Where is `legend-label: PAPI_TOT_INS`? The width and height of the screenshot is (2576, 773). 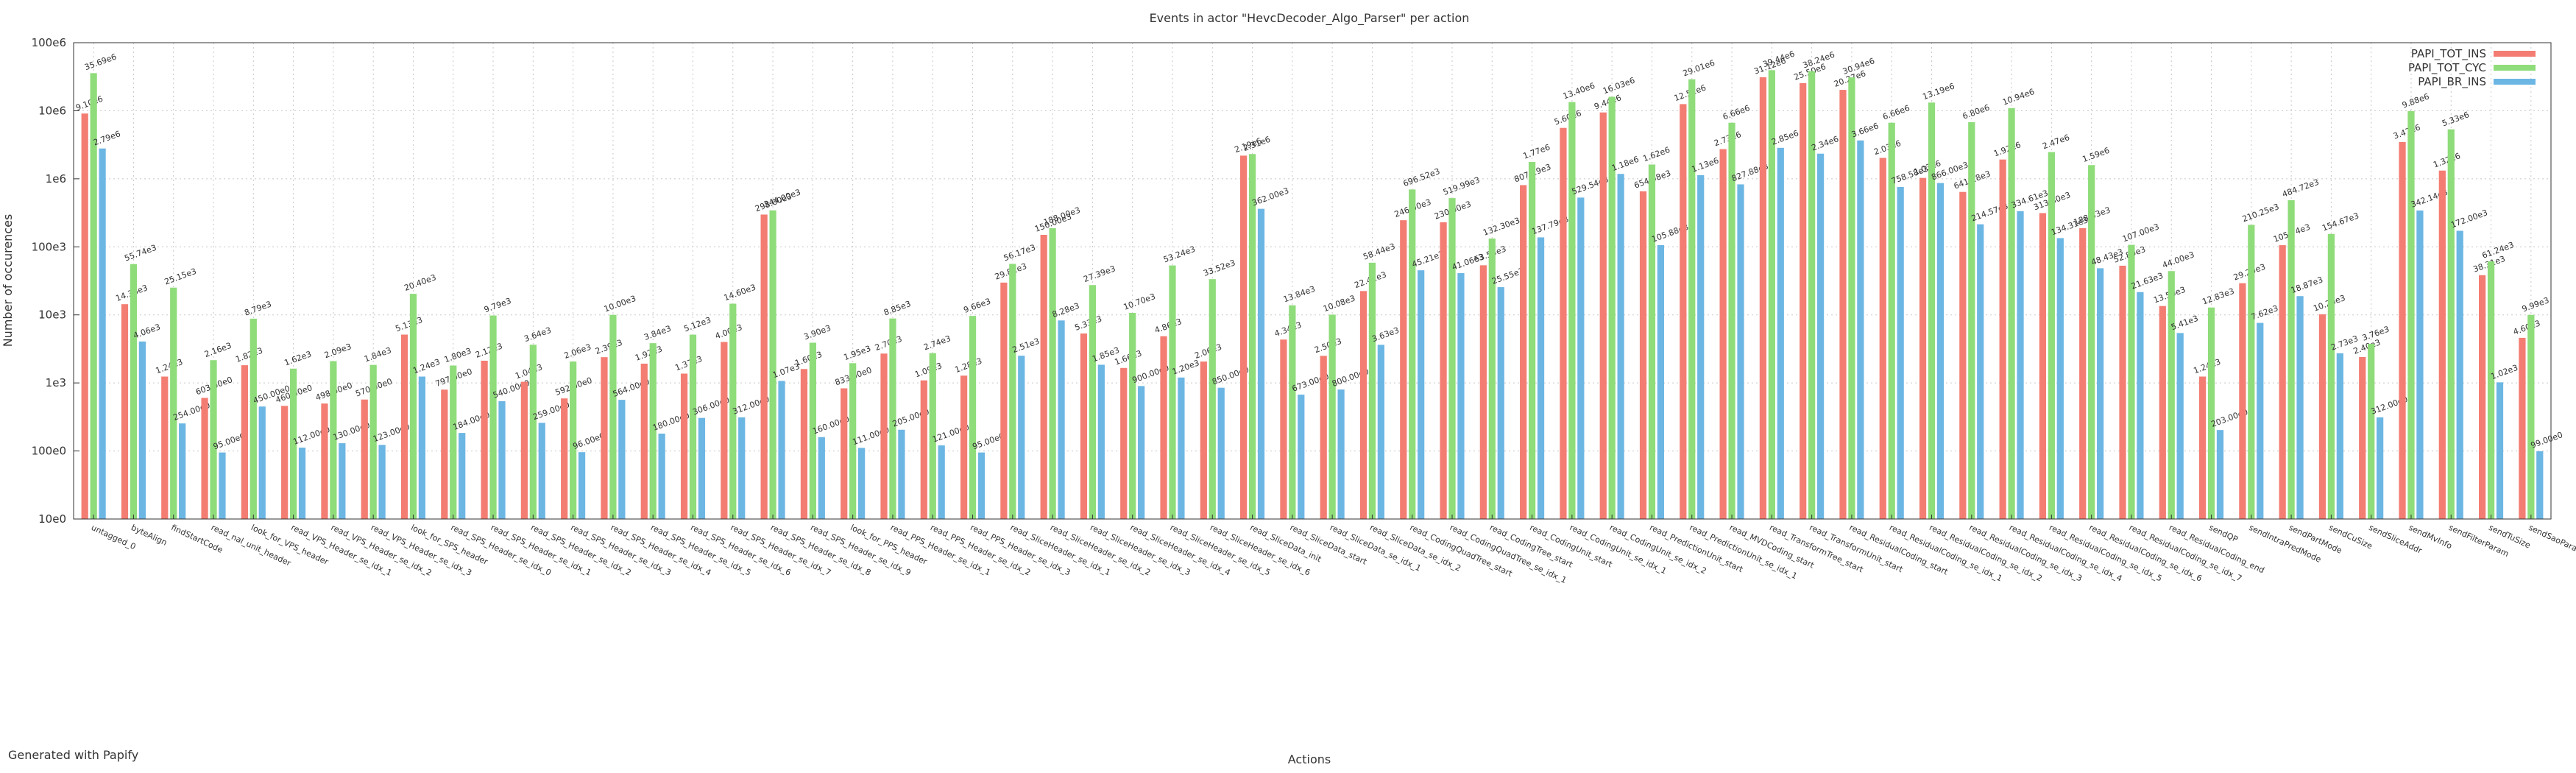 legend-label: PAPI_TOT_INS is located at coordinates (2448, 54).